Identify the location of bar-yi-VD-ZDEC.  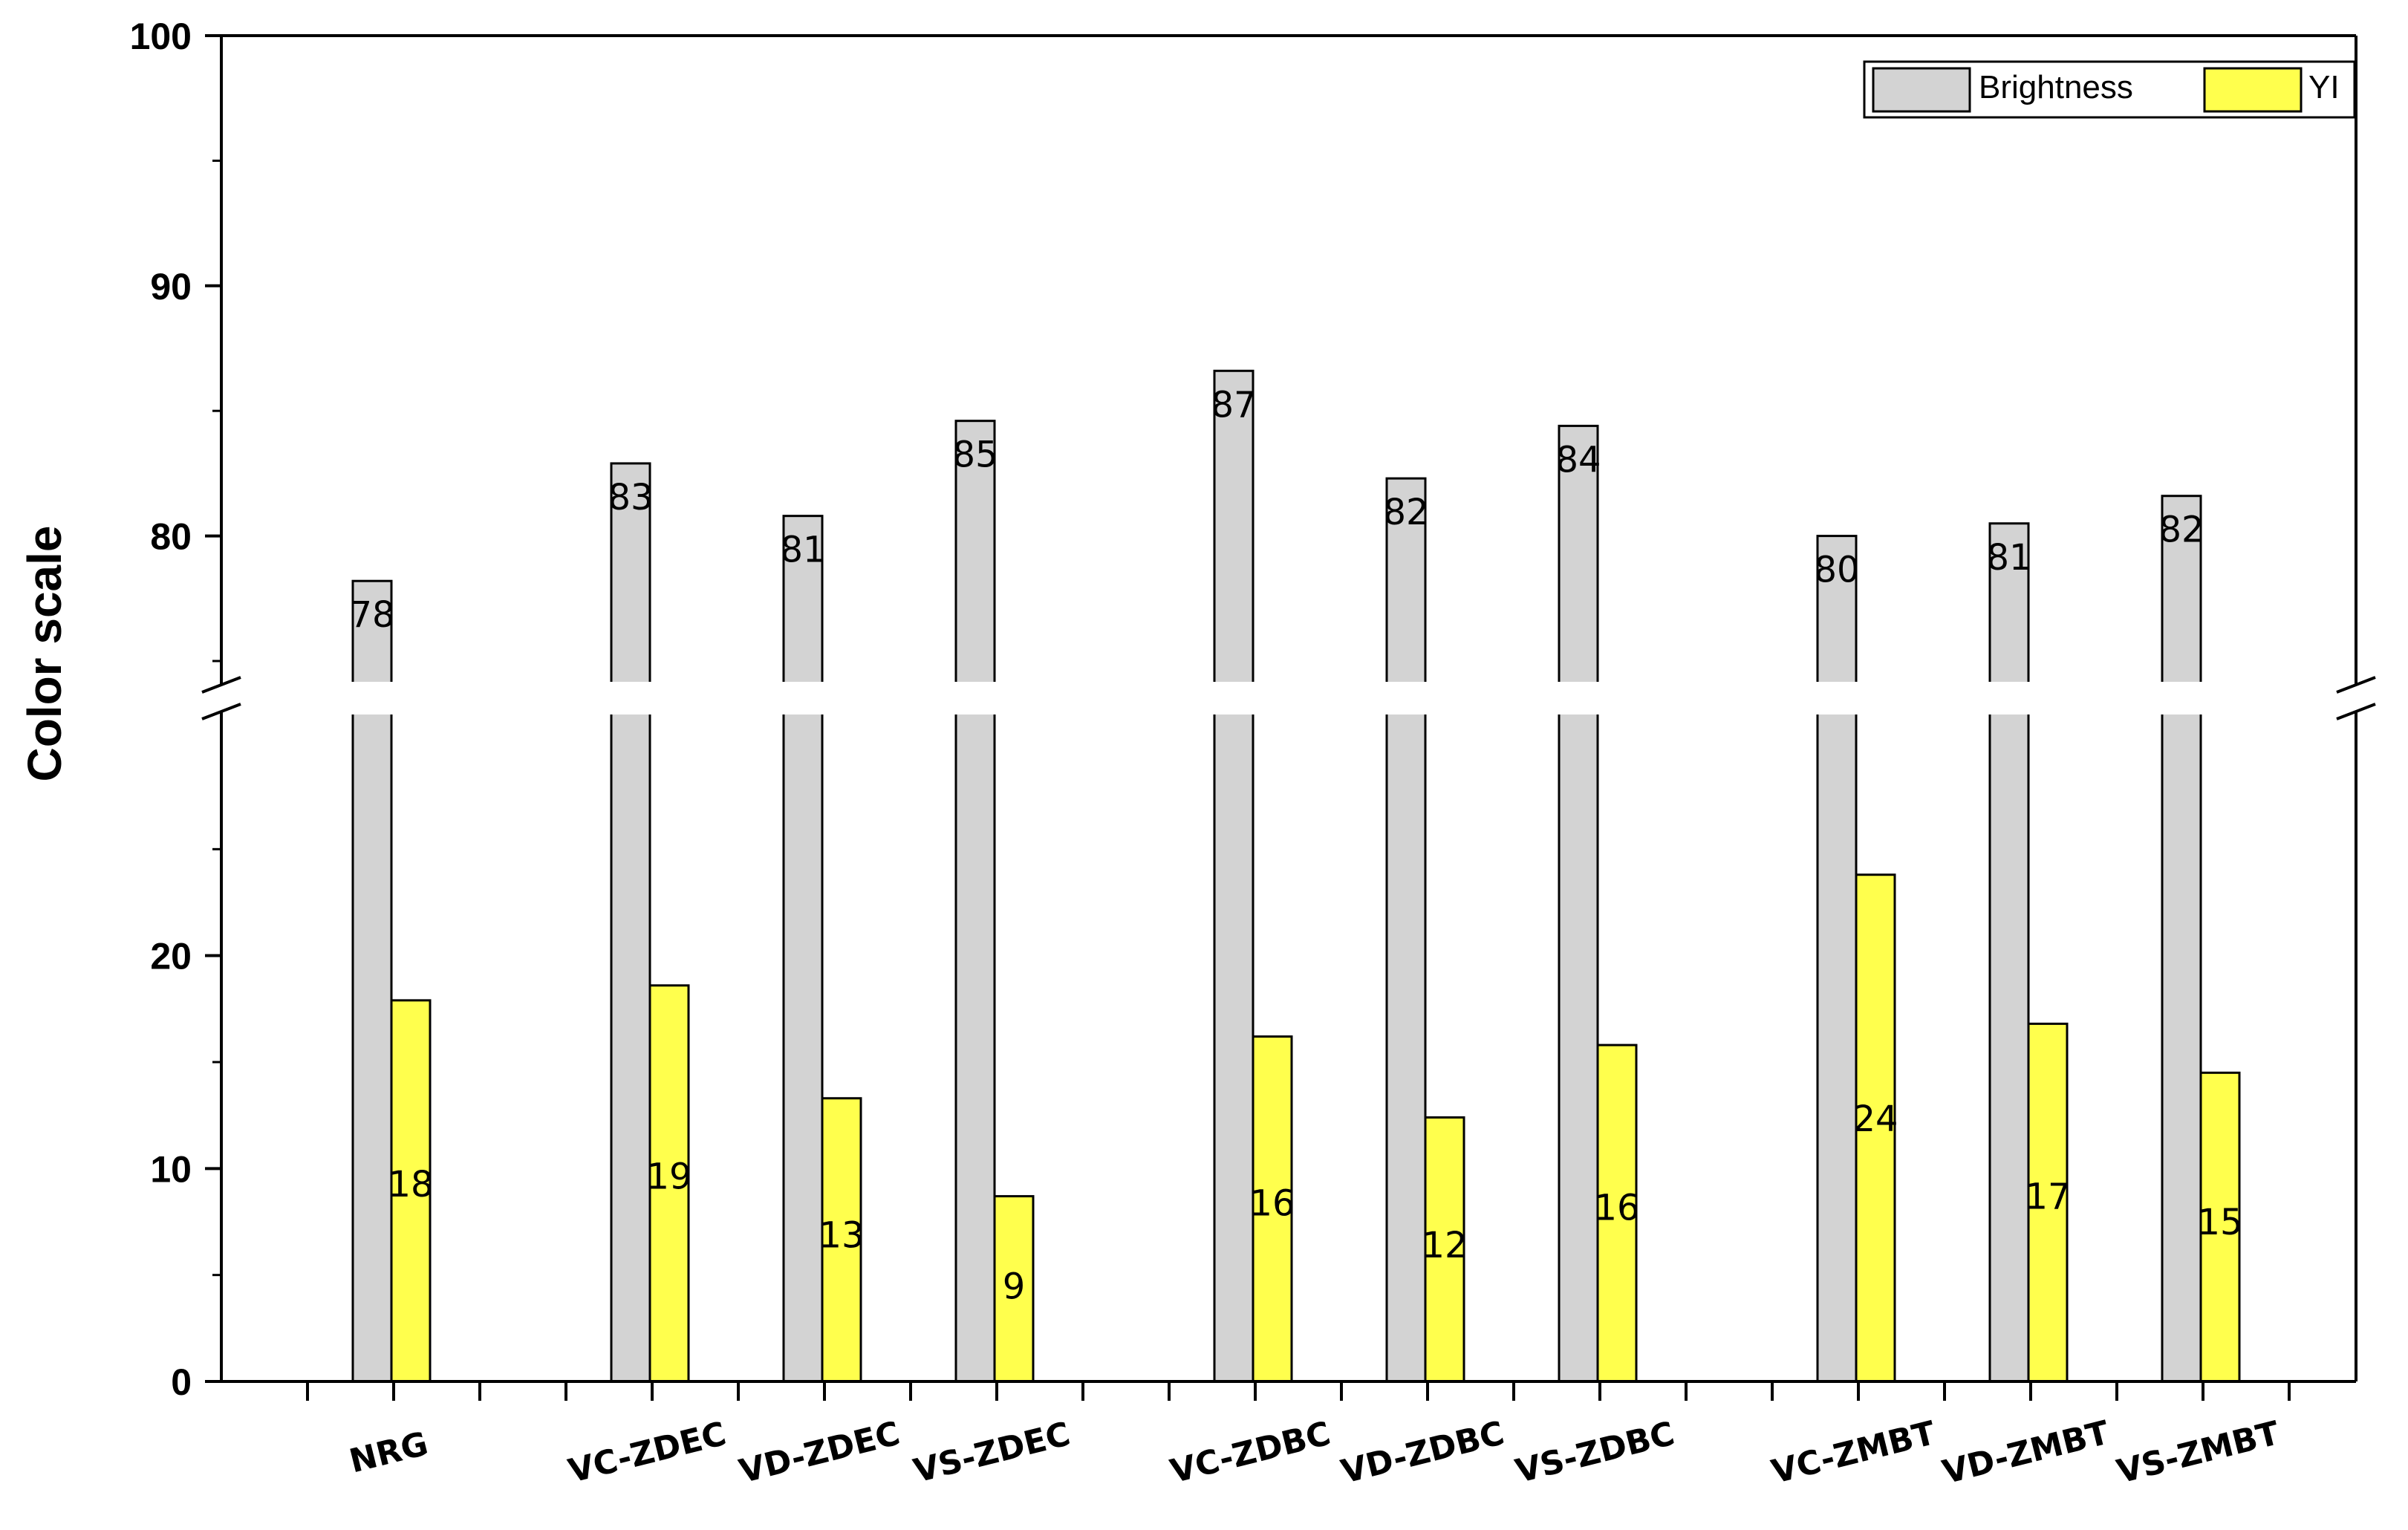
(842, 1240).